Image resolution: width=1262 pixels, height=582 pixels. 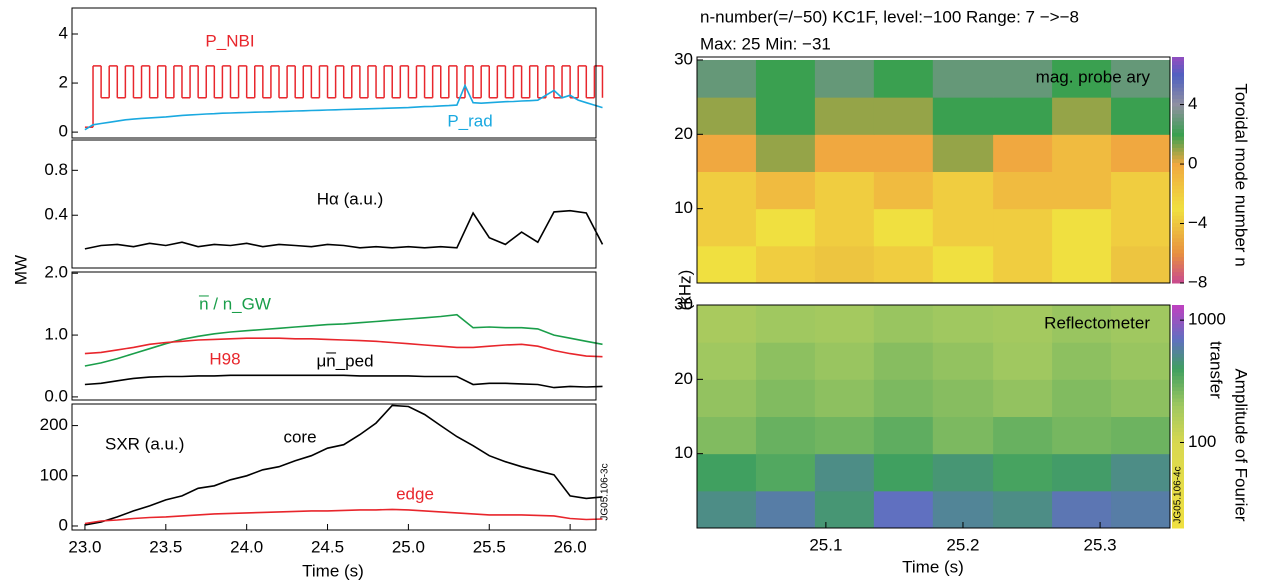 What do you see at coordinates (765, 43) in the screenshot?
I see `chart-subtitle: Max: 25 Min: −31` at bounding box center [765, 43].